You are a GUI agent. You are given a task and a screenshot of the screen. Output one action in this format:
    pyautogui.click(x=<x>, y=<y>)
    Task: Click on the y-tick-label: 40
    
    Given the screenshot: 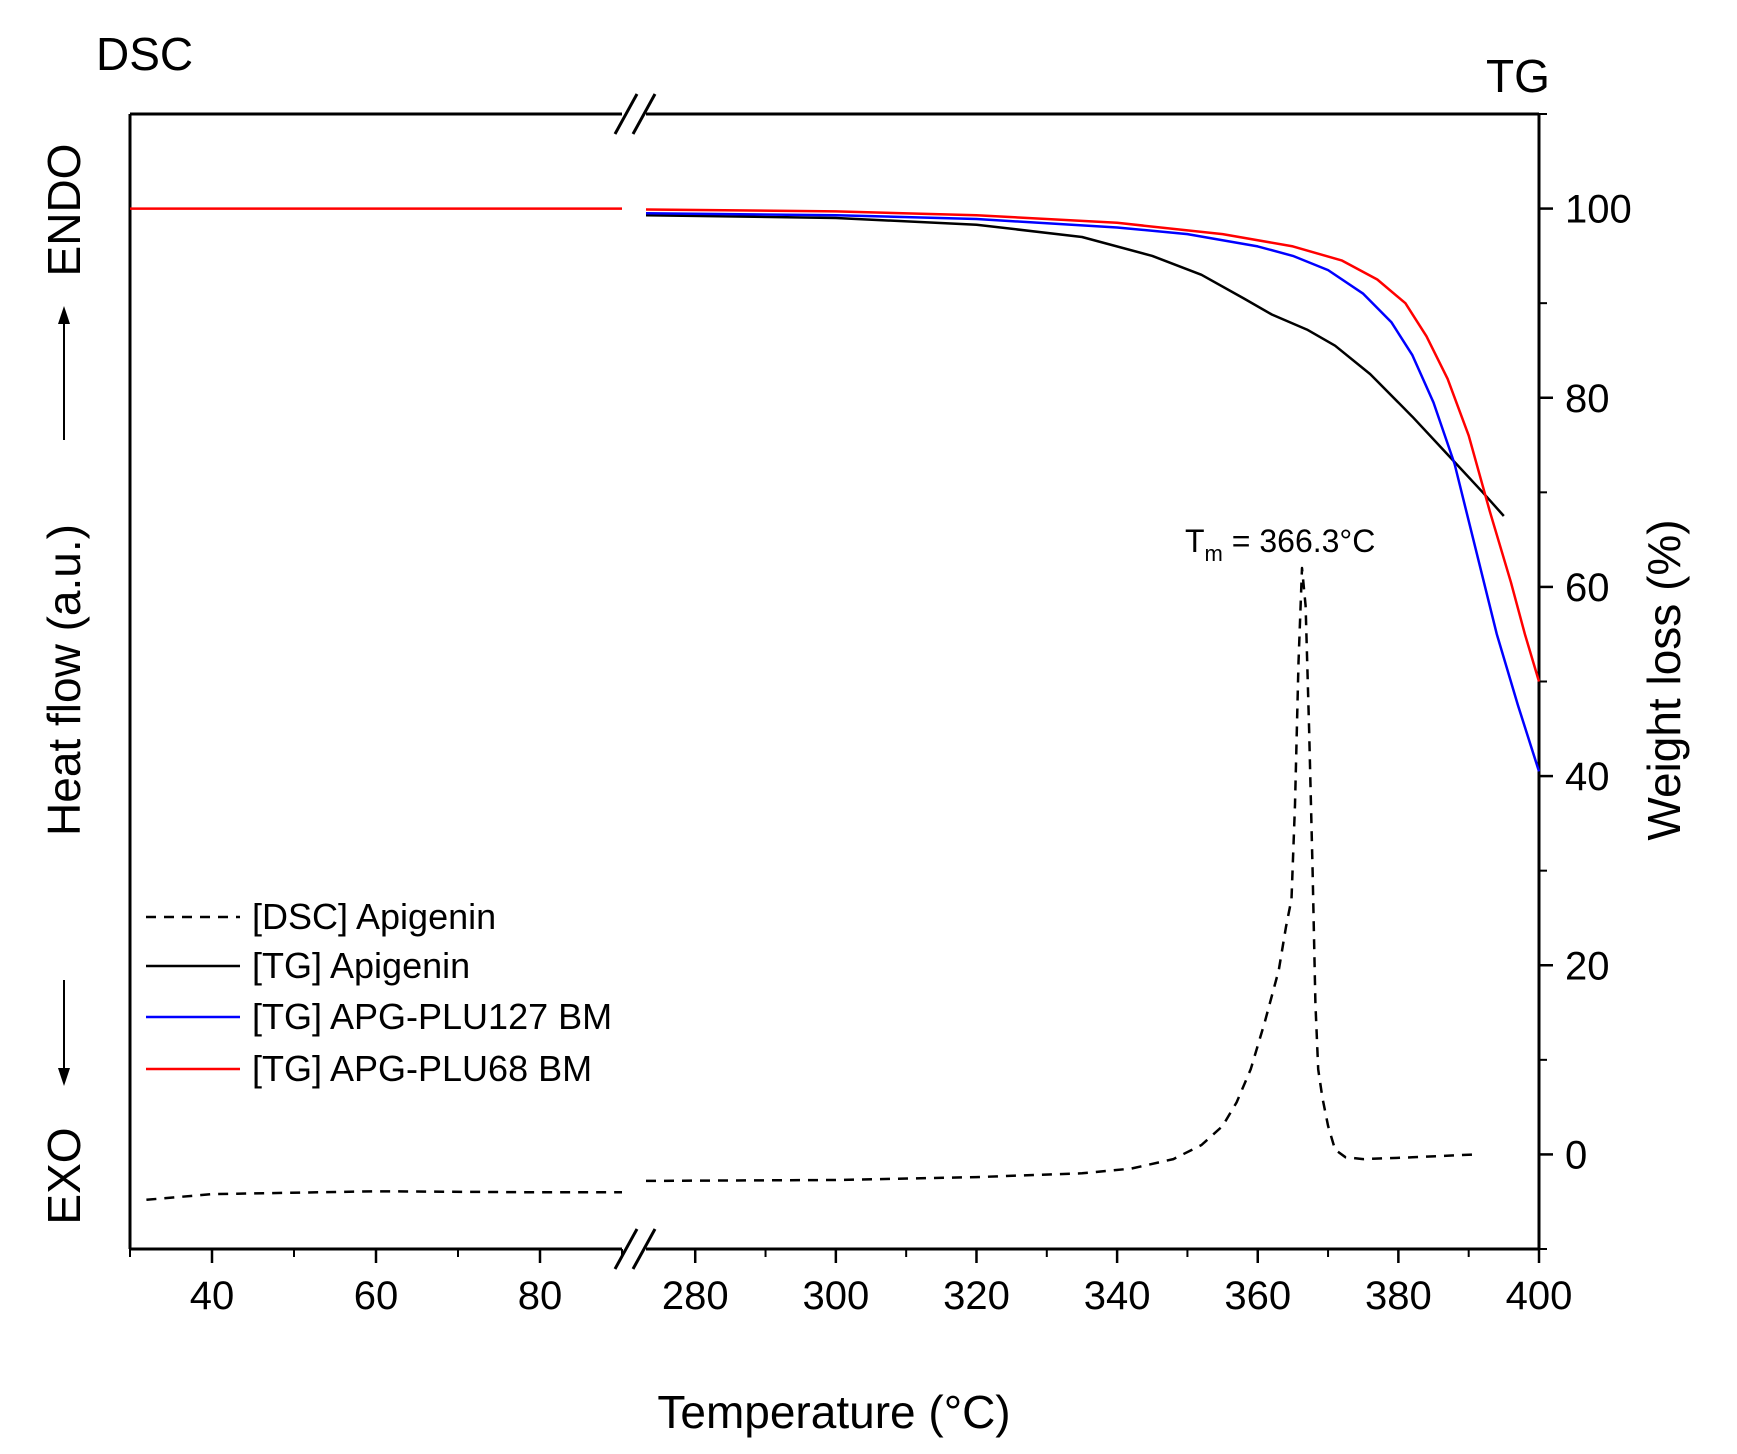 What is the action you would take?
    pyautogui.click(x=1587, y=777)
    